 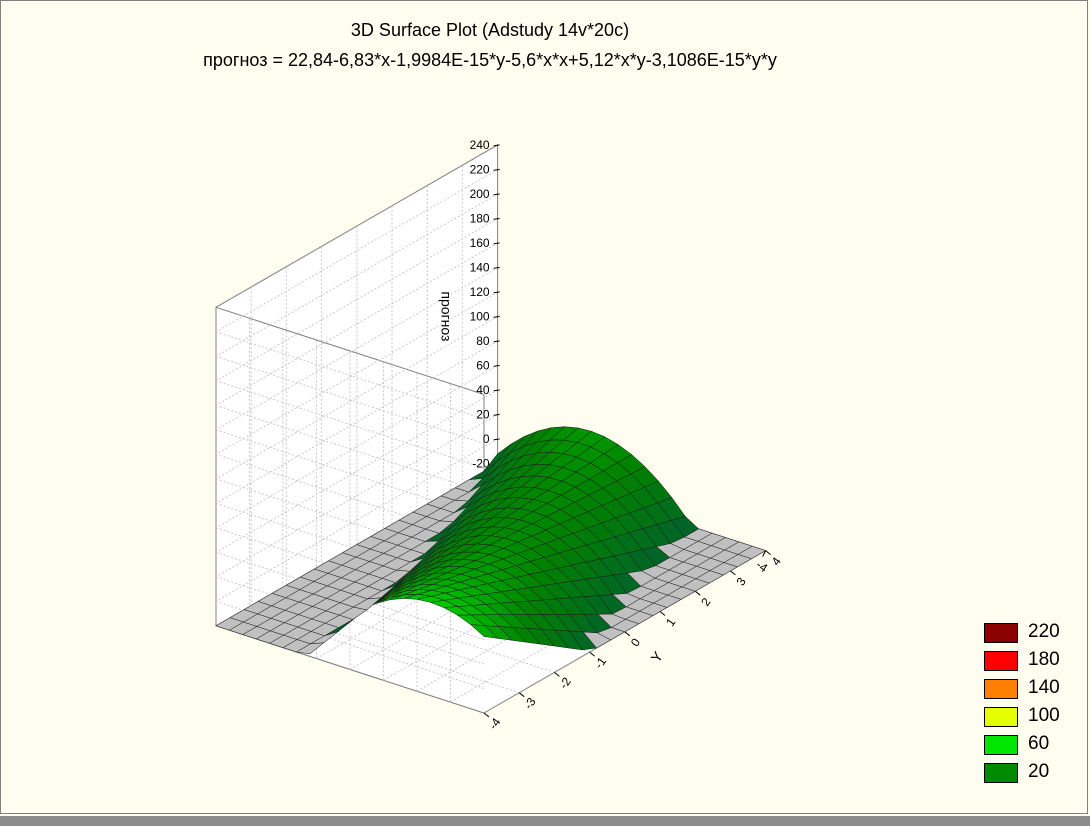 What do you see at coordinates (764, 553) in the screenshot?
I see `x-tick` at bounding box center [764, 553].